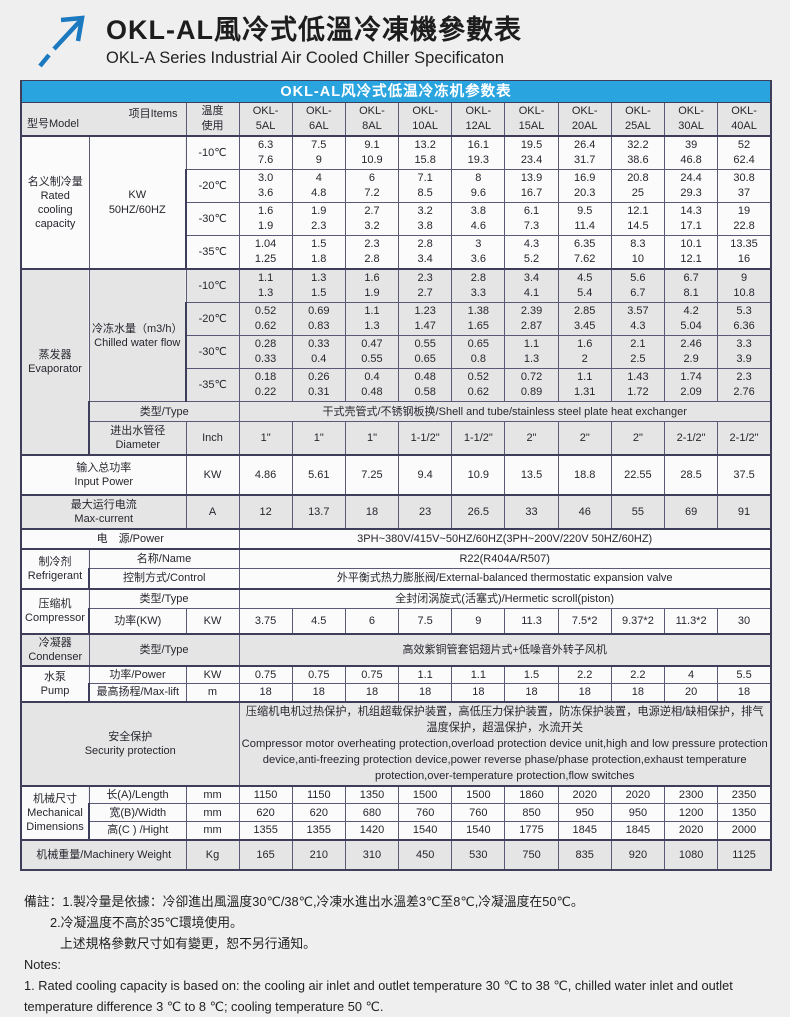 This screenshot has height=1017, width=790. Describe the element at coordinates (478, 854) in the screenshot. I see `value-cell: 530` at that location.